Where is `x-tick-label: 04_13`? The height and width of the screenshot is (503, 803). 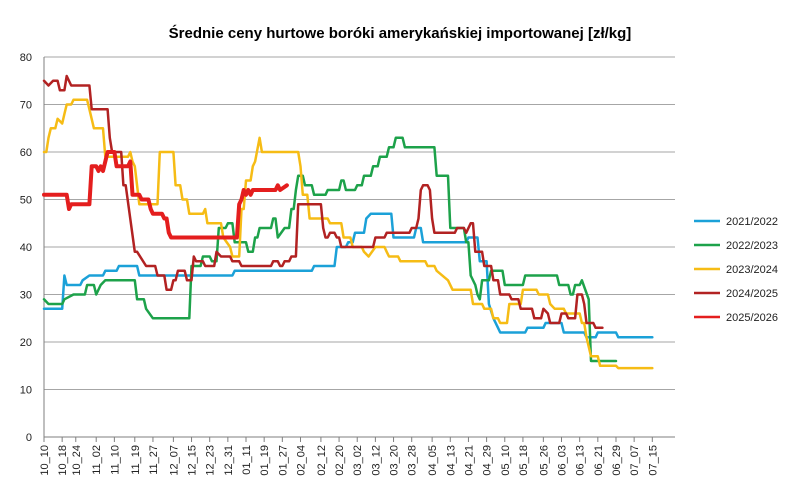 x-tick-label: 04_13 is located at coordinates (451, 460).